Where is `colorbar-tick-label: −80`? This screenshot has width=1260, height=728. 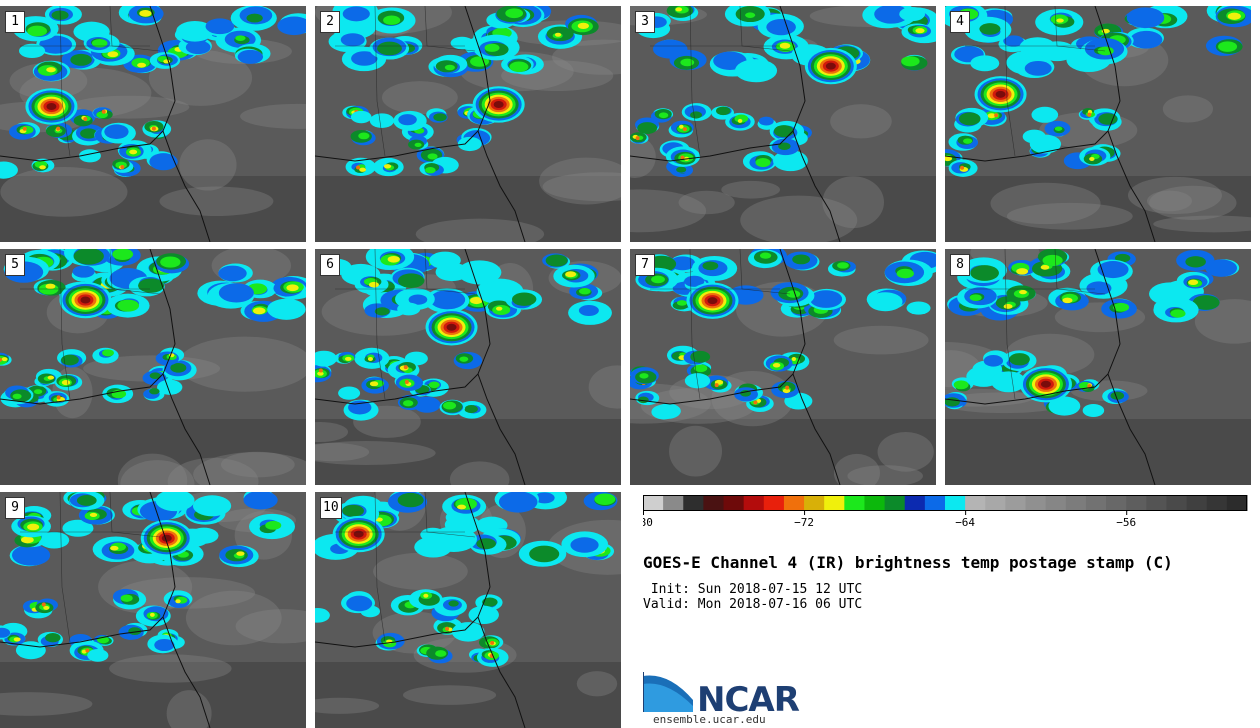 colorbar-tick-label: −80 is located at coordinates (648, 522).